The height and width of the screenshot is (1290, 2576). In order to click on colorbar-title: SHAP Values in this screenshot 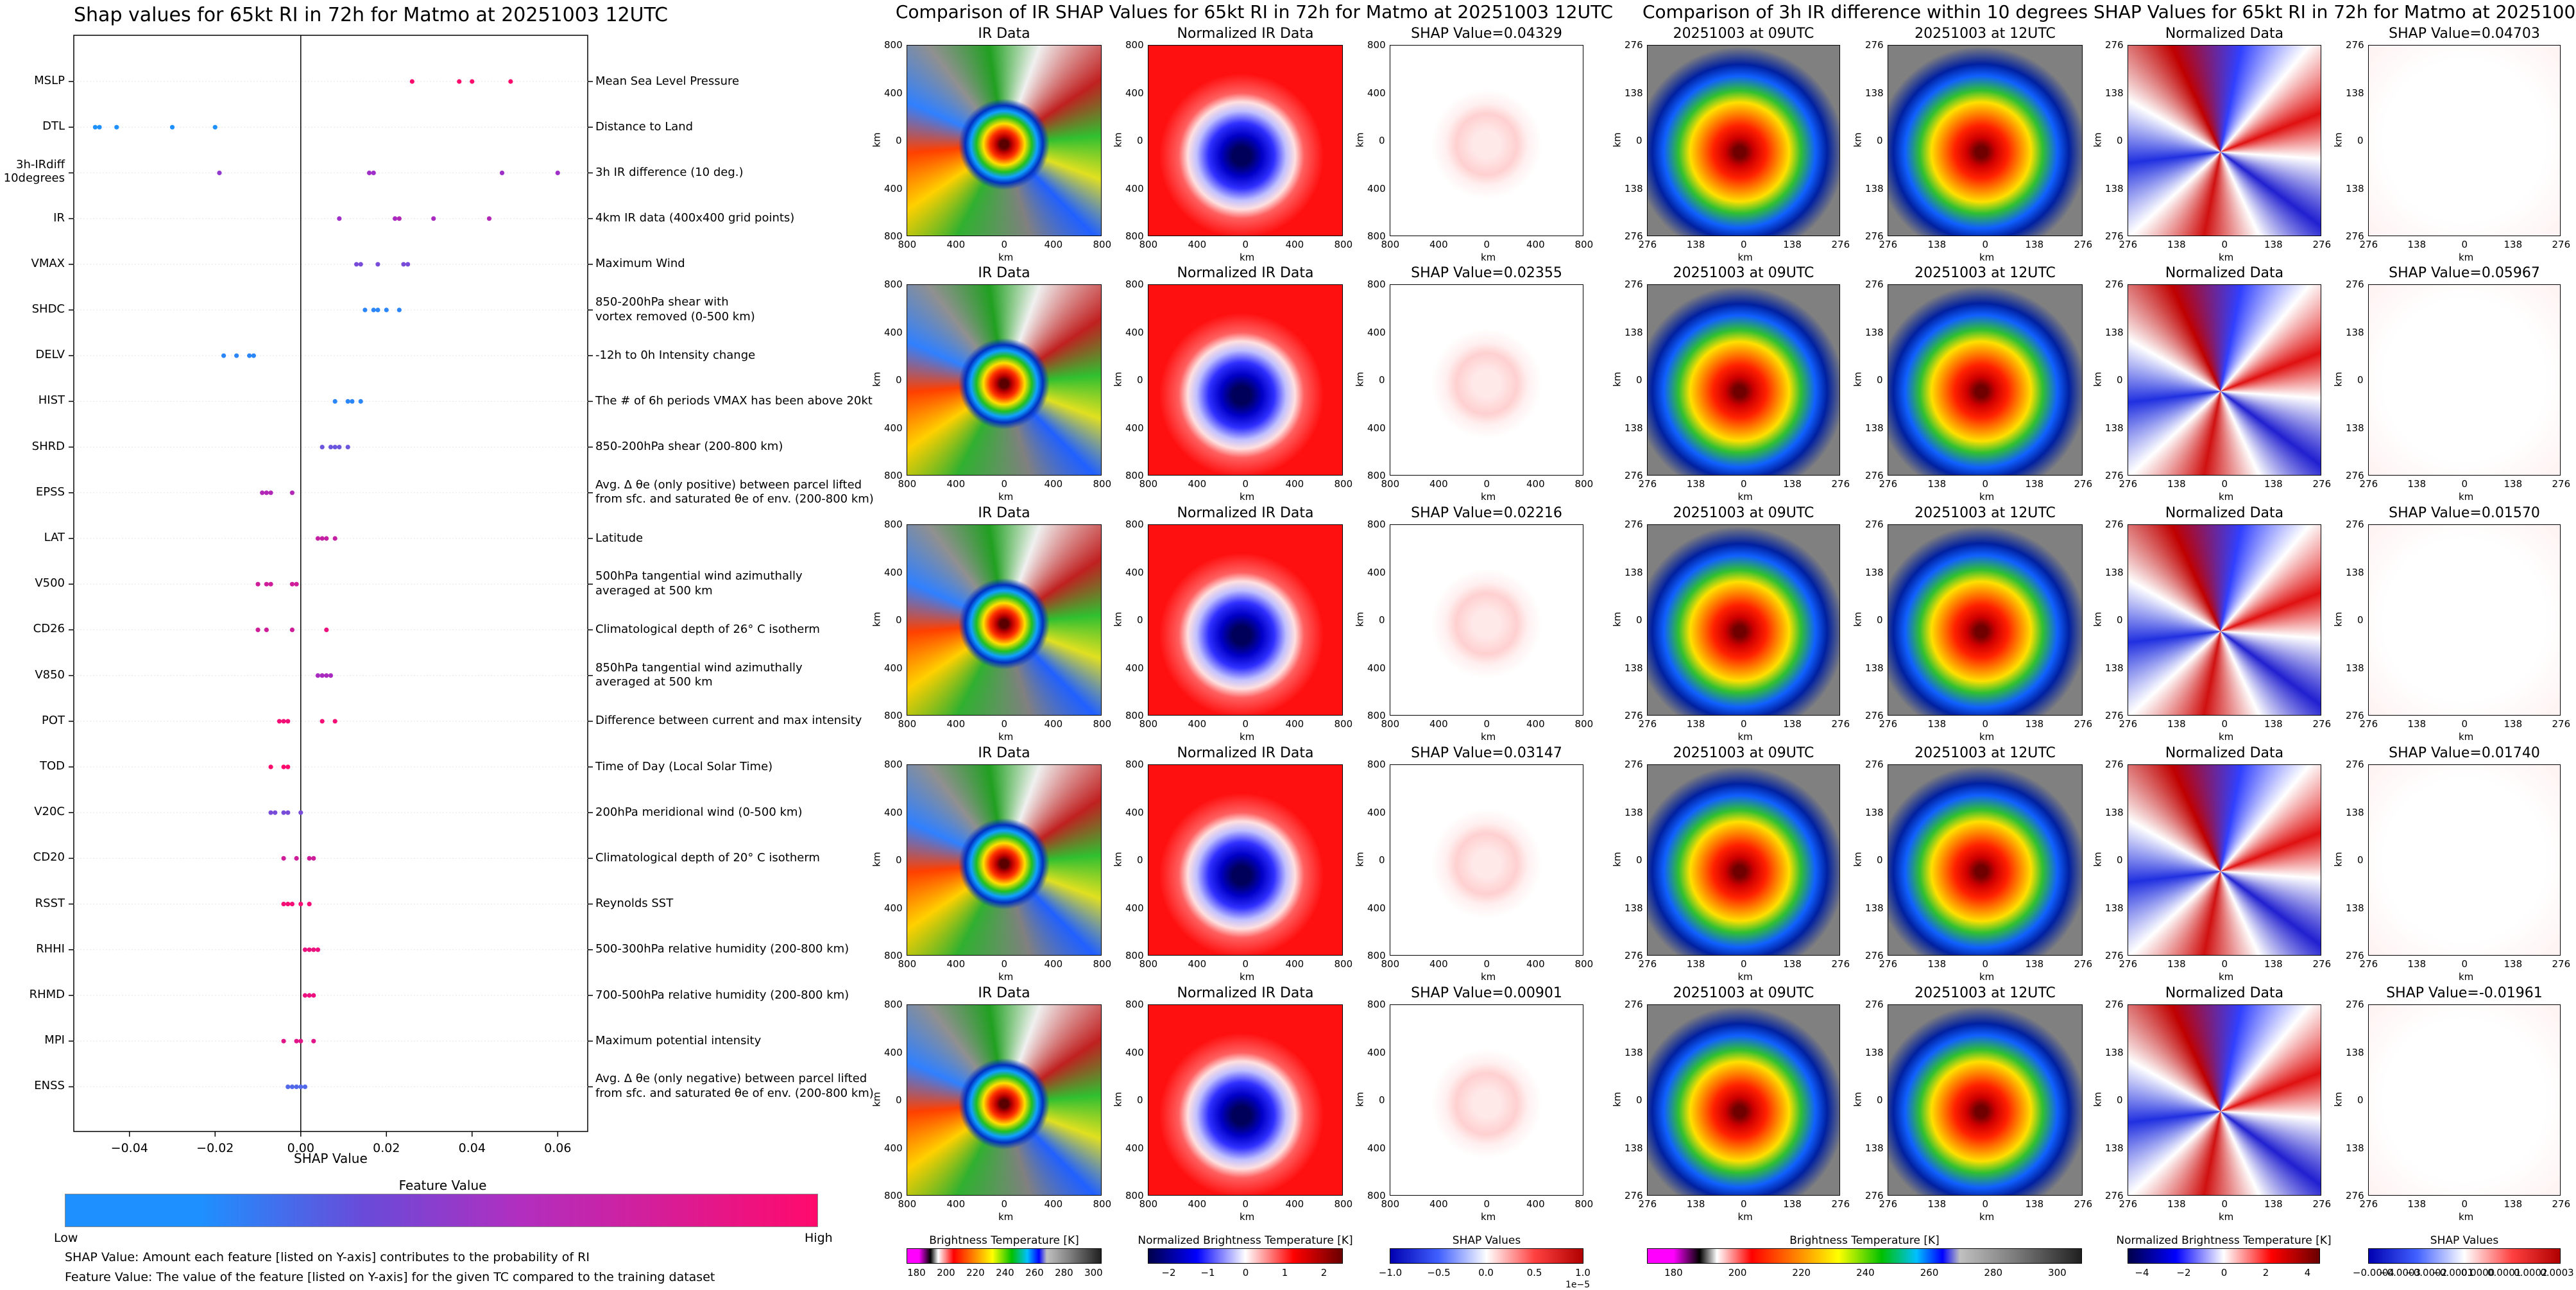, I will do `click(1486, 1240)`.